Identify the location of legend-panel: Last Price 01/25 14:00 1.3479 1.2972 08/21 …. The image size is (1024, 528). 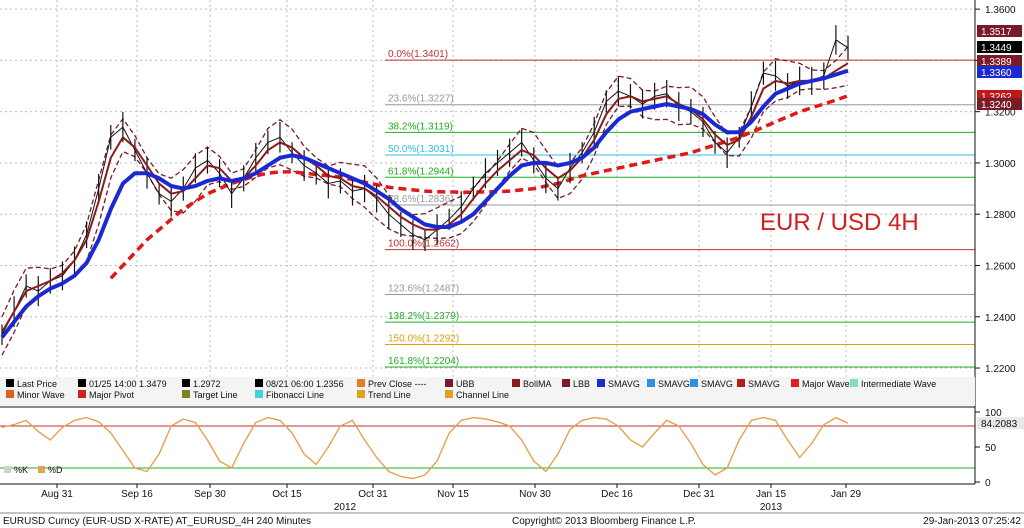
(487, 391).